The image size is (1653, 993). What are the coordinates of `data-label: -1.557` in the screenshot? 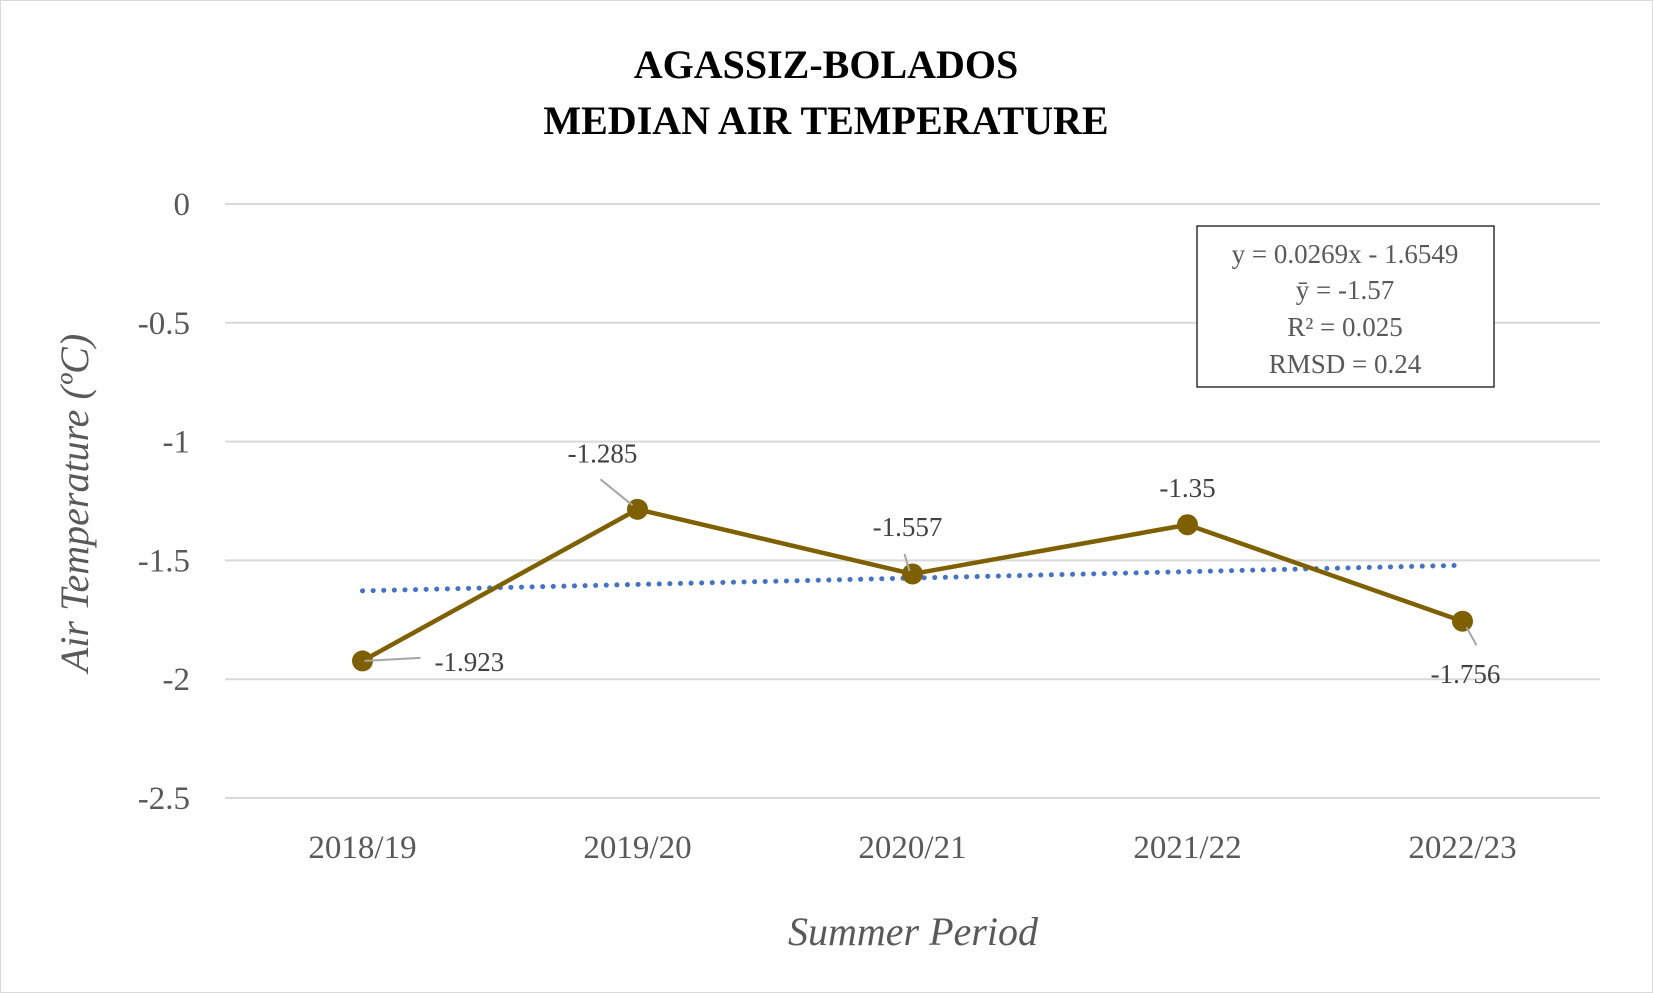 It's located at (908, 527).